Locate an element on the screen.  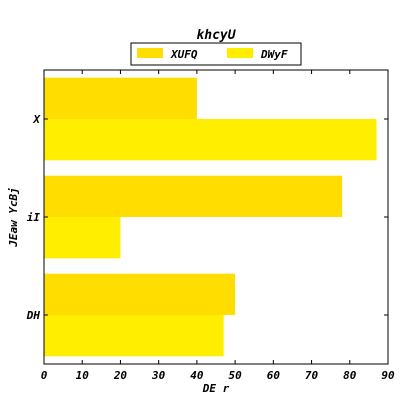
x-tick-label: 40 is located at coordinates (197, 375).